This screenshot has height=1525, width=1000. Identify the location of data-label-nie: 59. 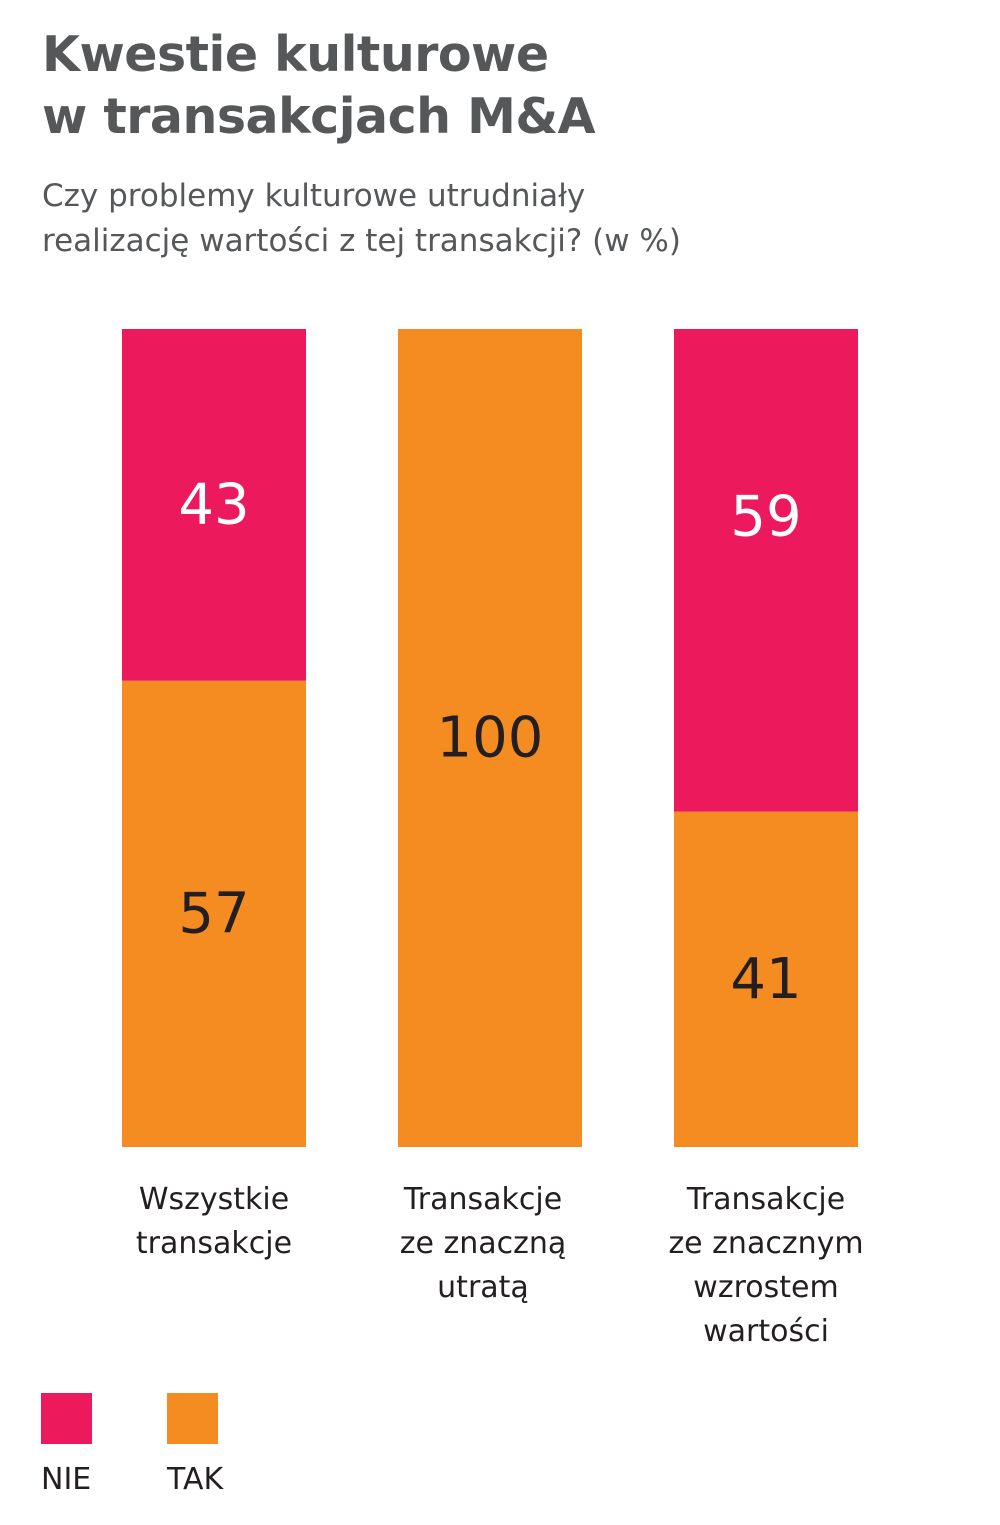
(765, 517).